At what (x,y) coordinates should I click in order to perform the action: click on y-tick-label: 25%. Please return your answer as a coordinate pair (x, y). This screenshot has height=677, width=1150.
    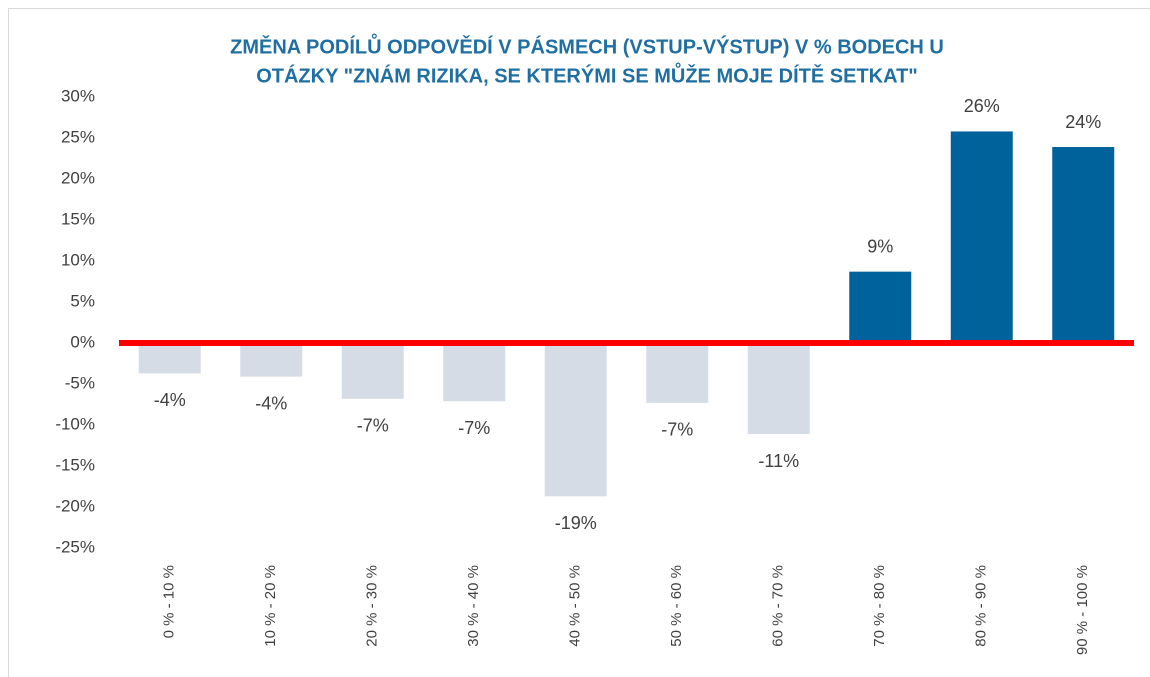
    Looking at the image, I should click on (78, 136).